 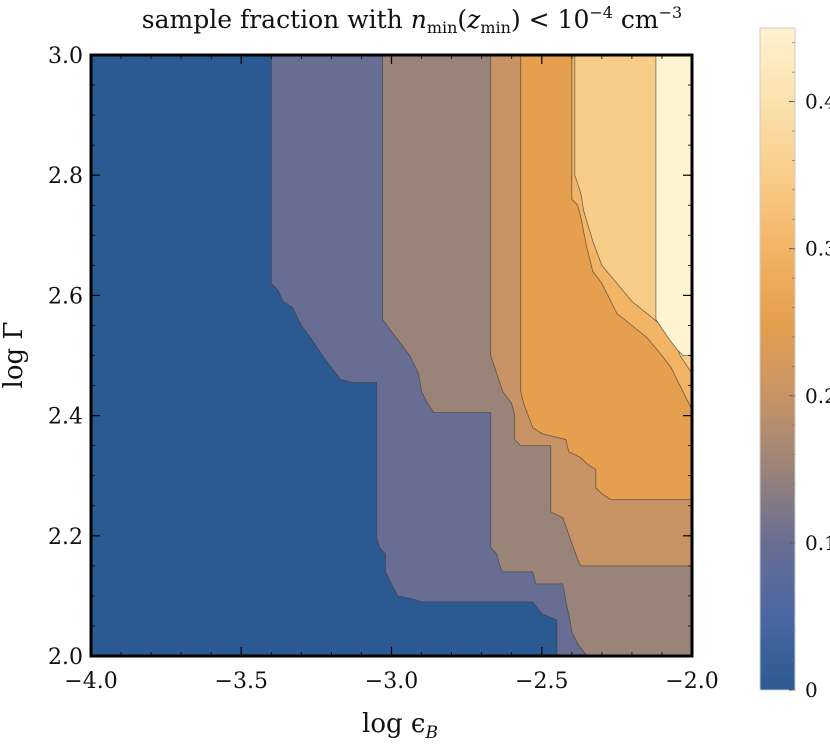 What do you see at coordinates (817, 396) in the screenshot?
I see `colorbar-tick-label: 0.2` at bounding box center [817, 396].